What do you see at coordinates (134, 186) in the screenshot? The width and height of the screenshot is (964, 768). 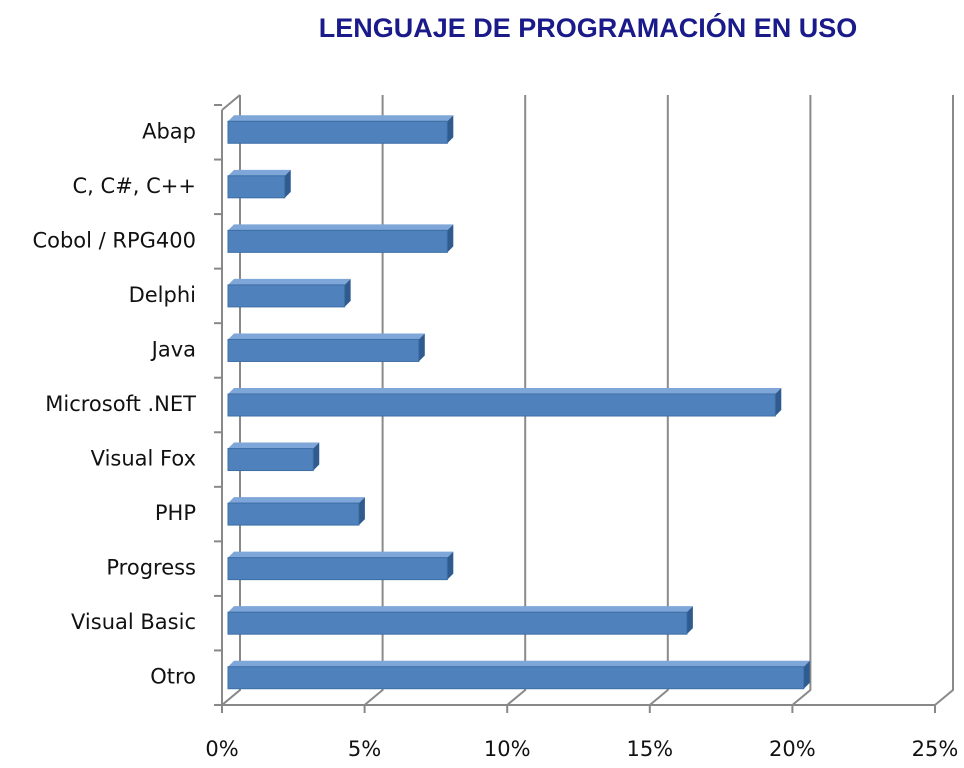 I see `y-tick-label: C, C#, C++` at bounding box center [134, 186].